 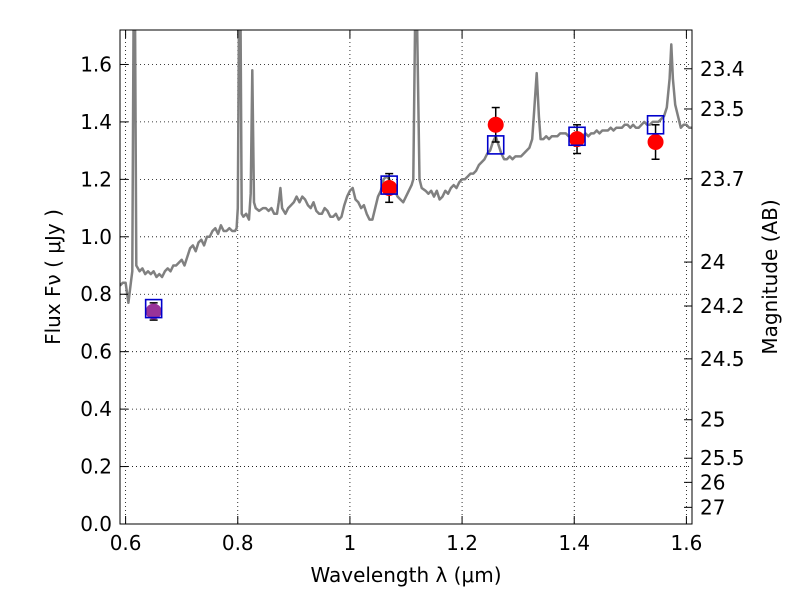 What do you see at coordinates (722, 179) in the screenshot?
I see `right-tick-label: 23.7` at bounding box center [722, 179].